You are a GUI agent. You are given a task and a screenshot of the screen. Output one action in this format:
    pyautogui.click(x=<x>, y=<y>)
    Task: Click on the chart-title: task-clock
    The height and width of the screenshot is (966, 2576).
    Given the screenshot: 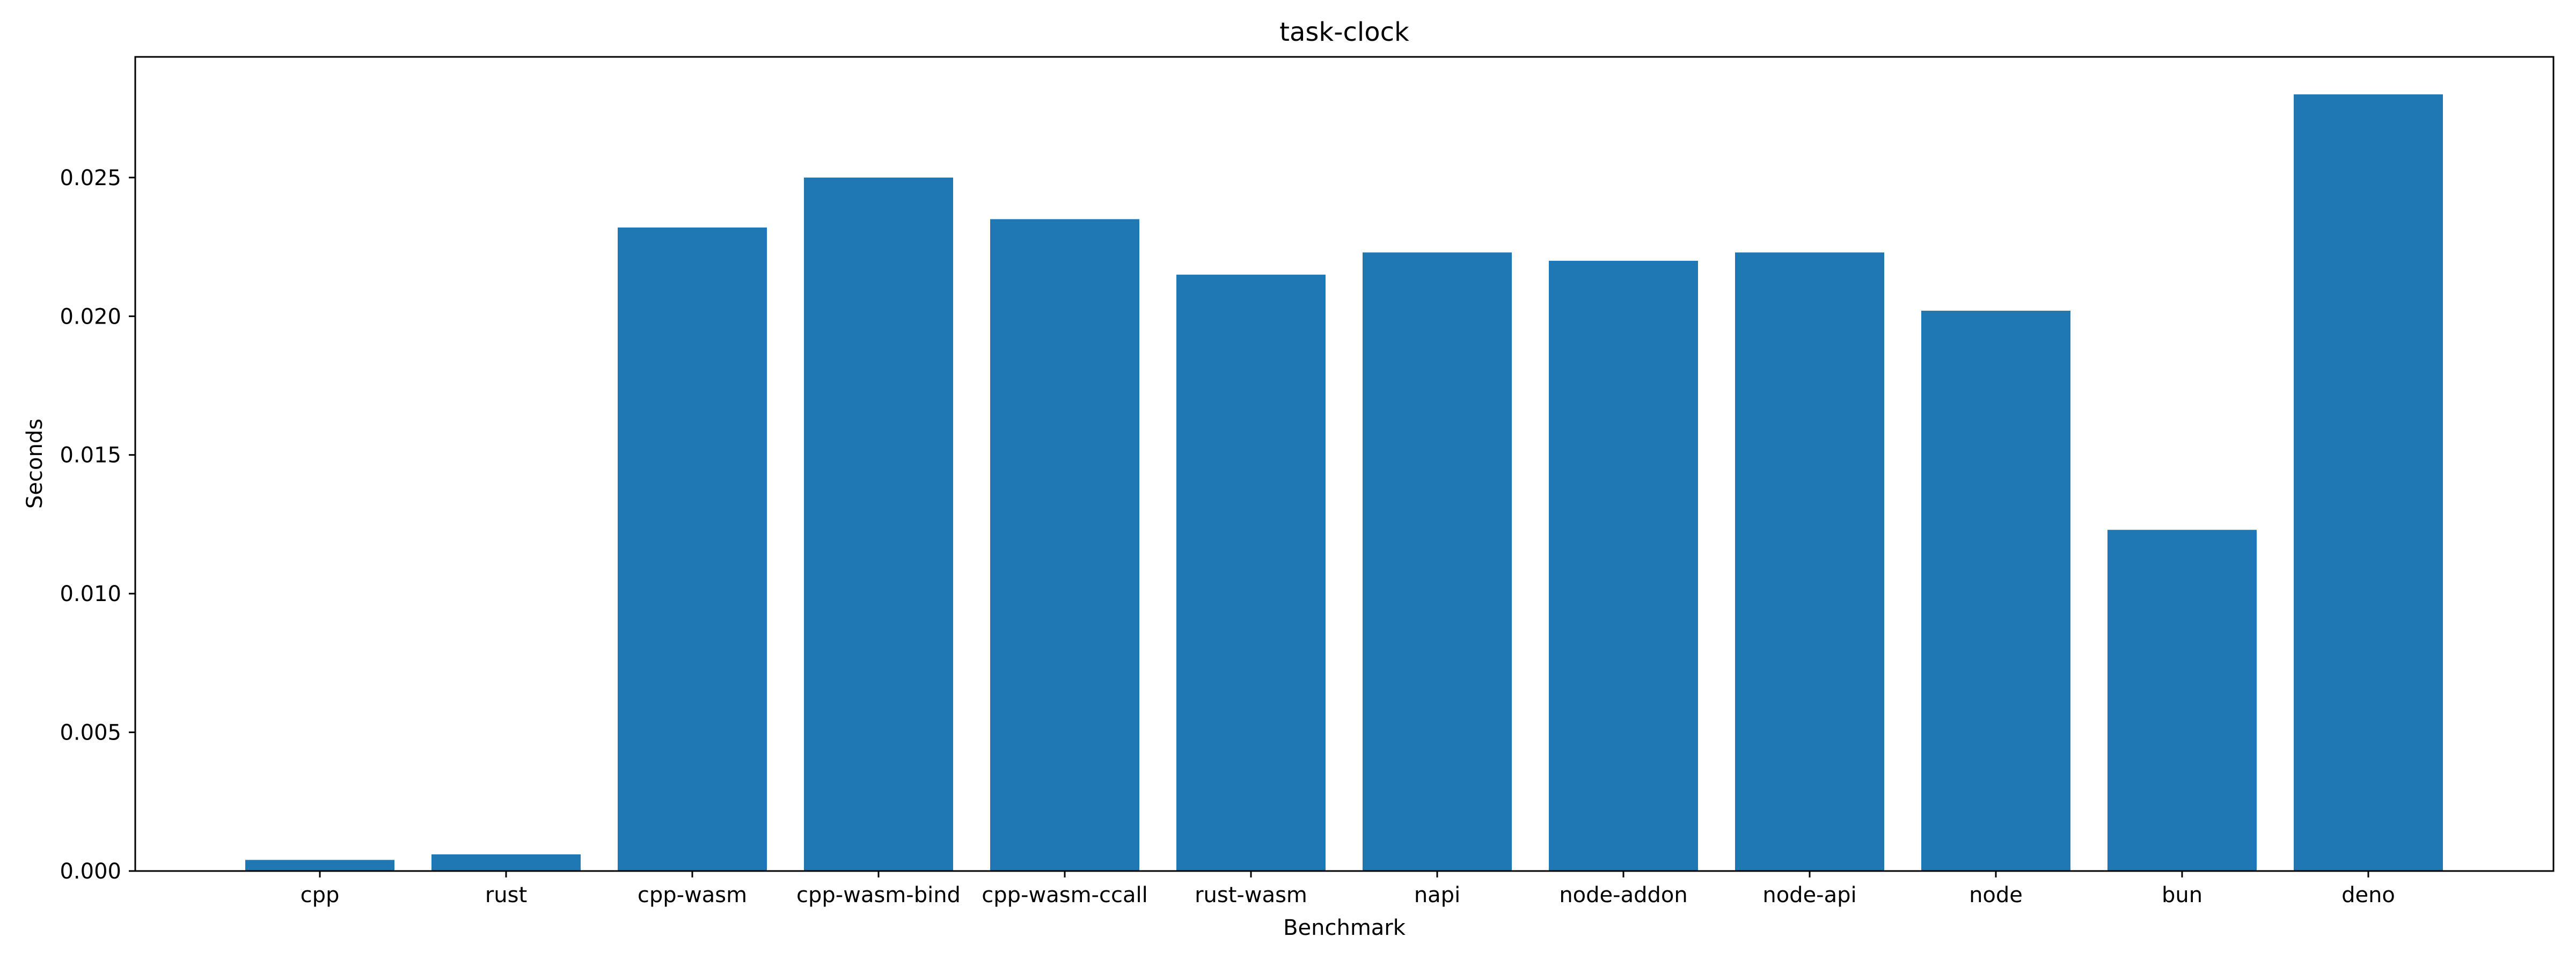 What is the action you would take?
    pyautogui.click(x=1344, y=32)
    